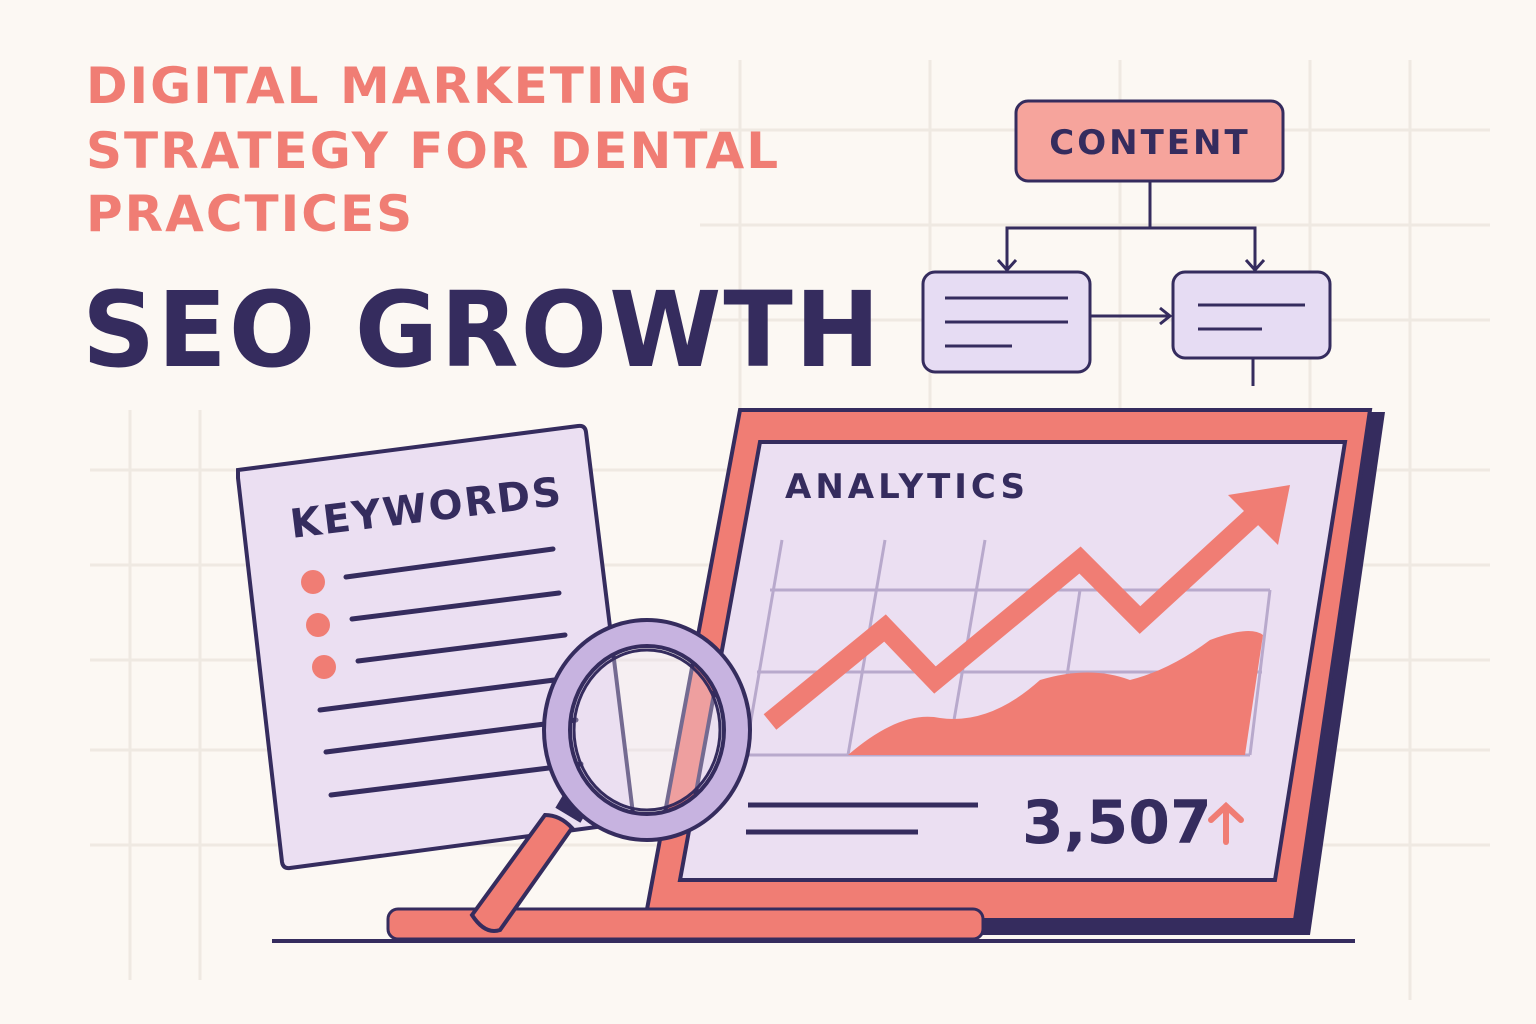 This screenshot has width=1536, height=1024. I want to click on content-box-label: CONTENT, so click(1149, 143).